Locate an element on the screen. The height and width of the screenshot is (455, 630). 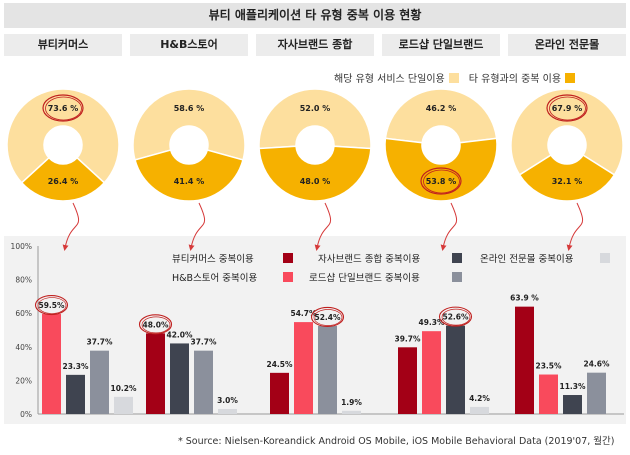
donut-label-overlap-brand-total: 48.0 % is located at coordinates (315, 181).